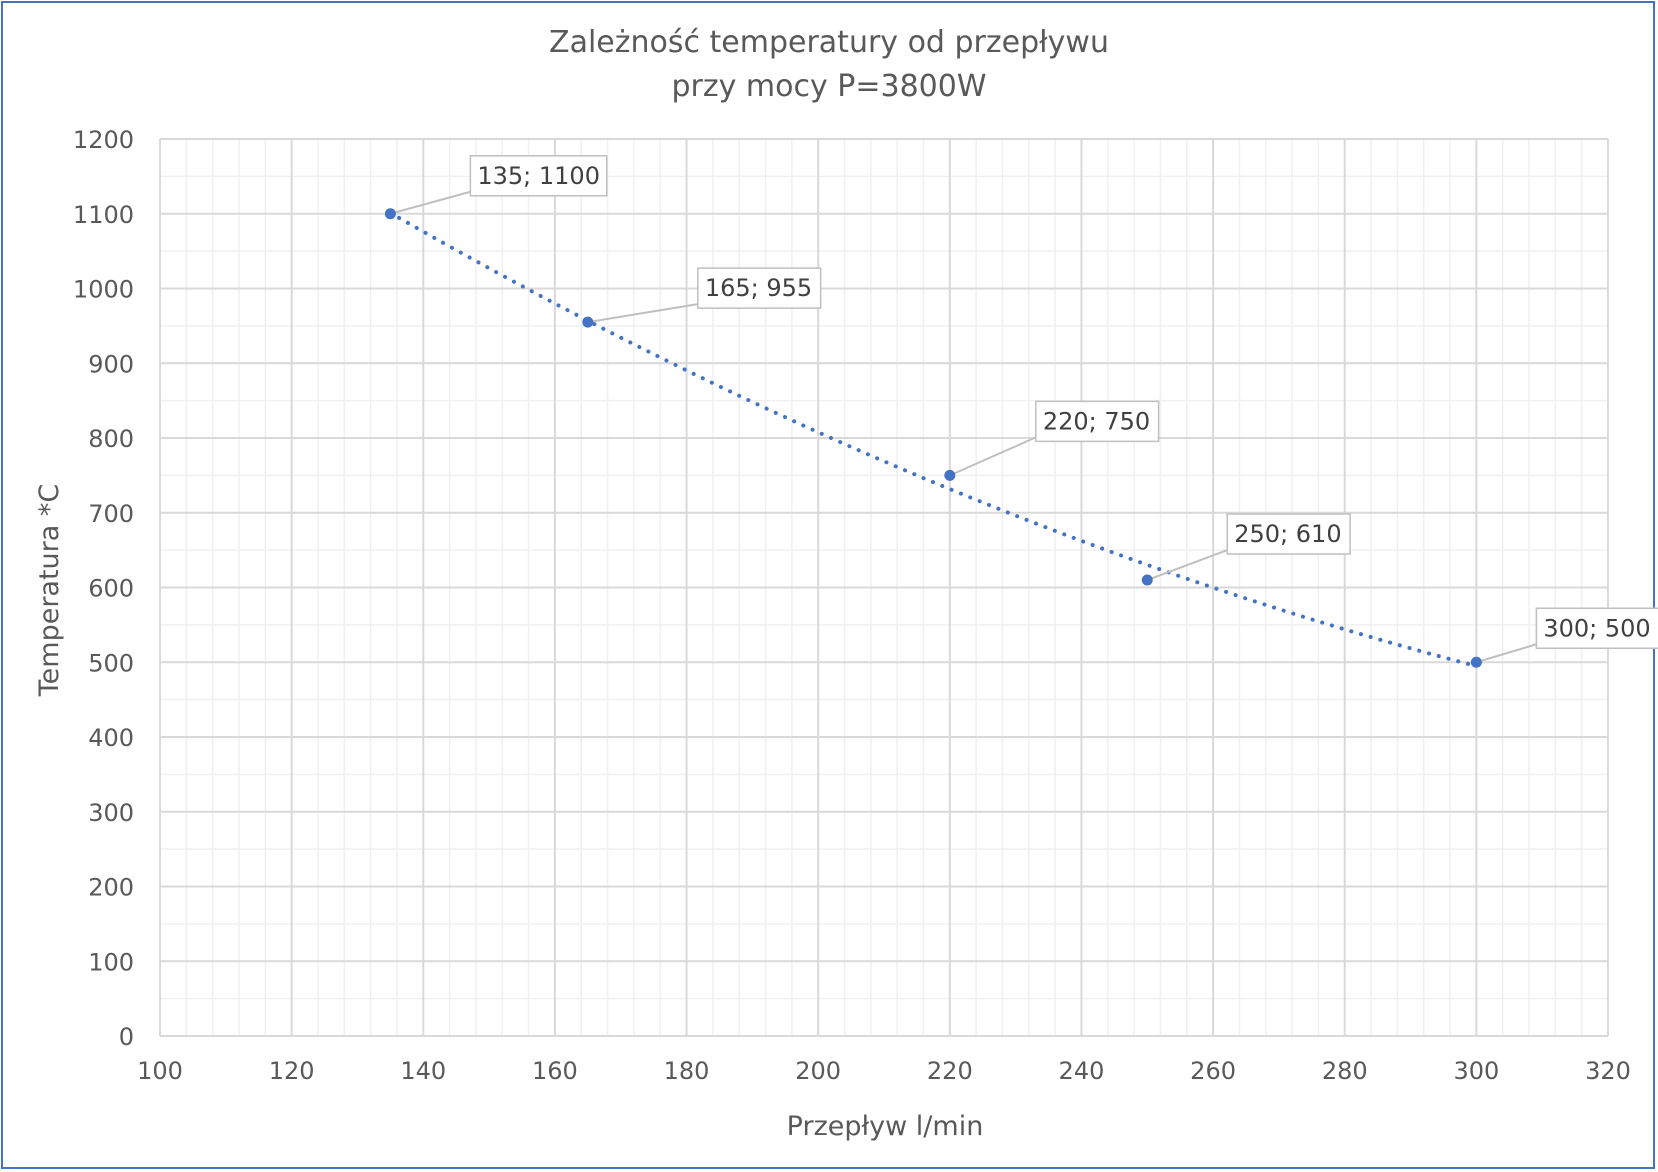  What do you see at coordinates (1345, 1071) in the screenshot?
I see `x-tick-label: 280` at bounding box center [1345, 1071].